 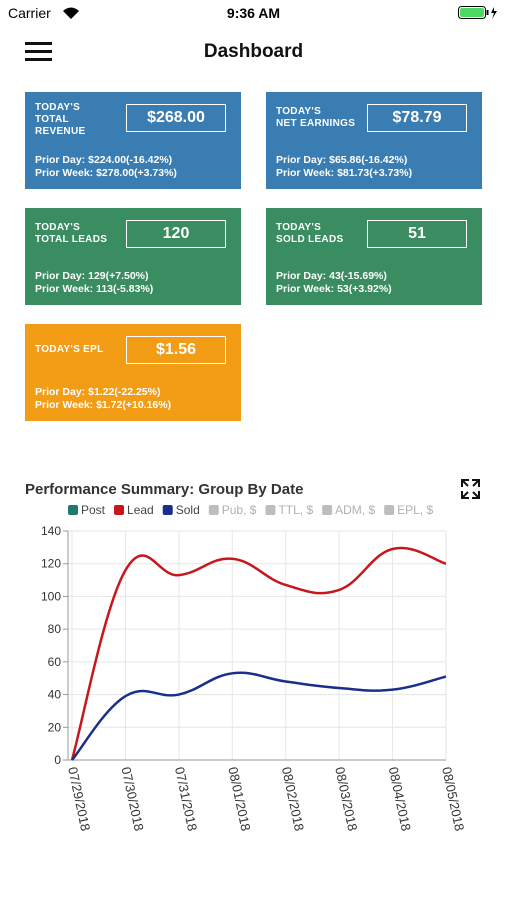 I want to click on card-title-line: SOLD LEADS, so click(x=310, y=239).